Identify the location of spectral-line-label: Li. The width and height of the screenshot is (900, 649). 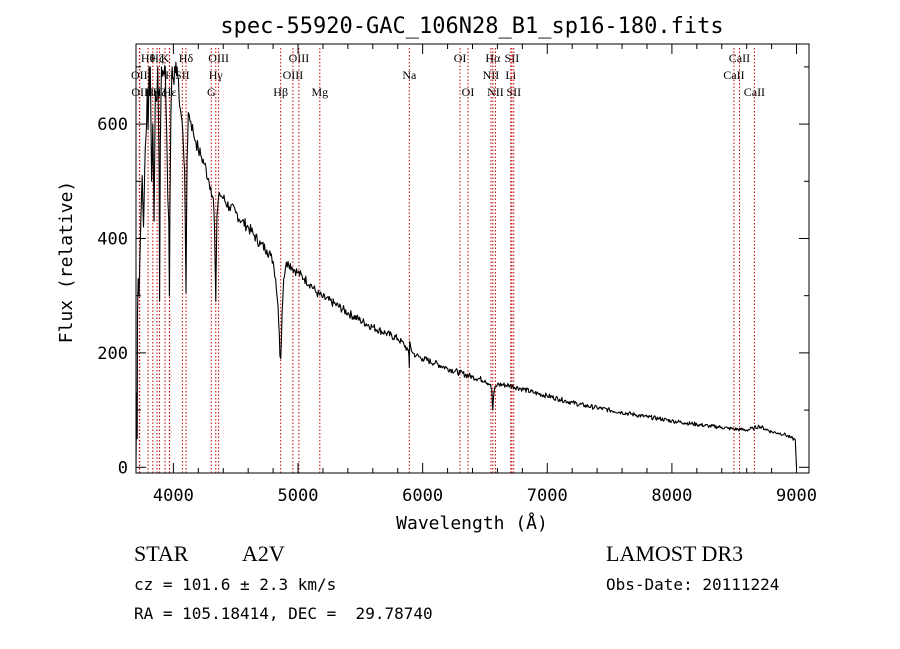
(510, 75).